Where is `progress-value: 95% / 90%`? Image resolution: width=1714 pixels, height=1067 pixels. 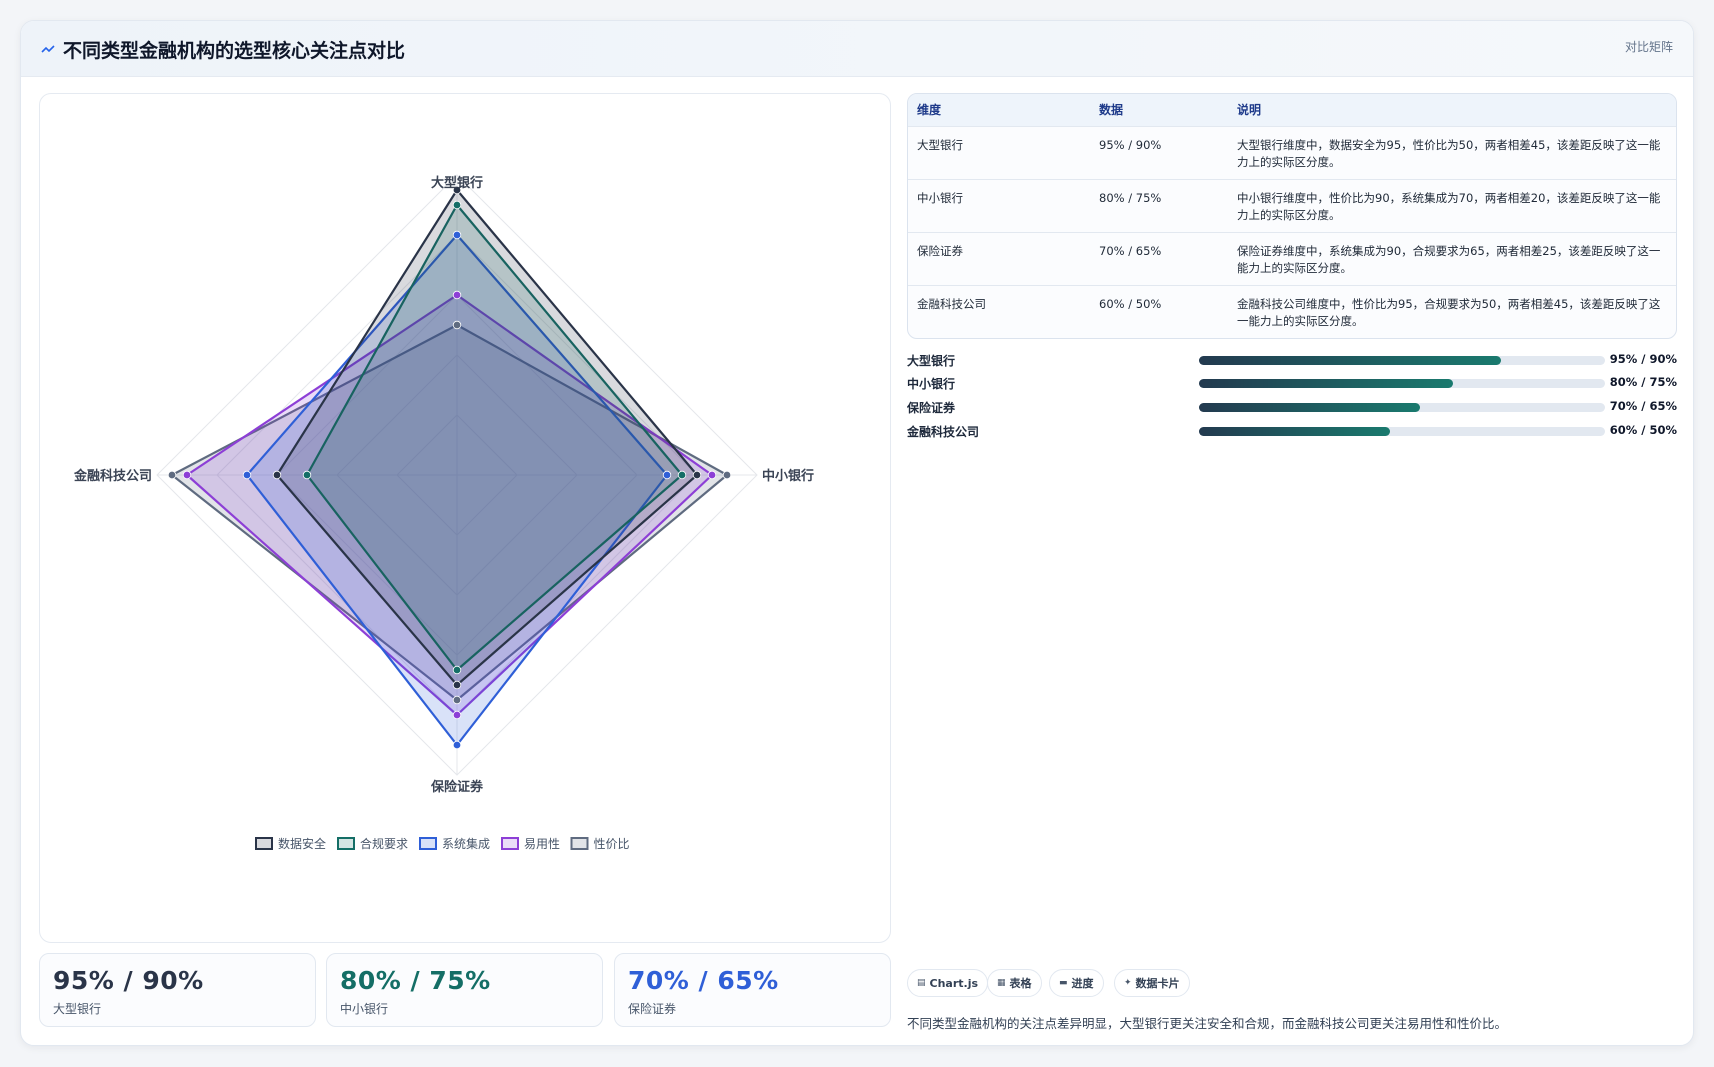 progress-value: 95% / 90% is located at coordinates (1643, 359).